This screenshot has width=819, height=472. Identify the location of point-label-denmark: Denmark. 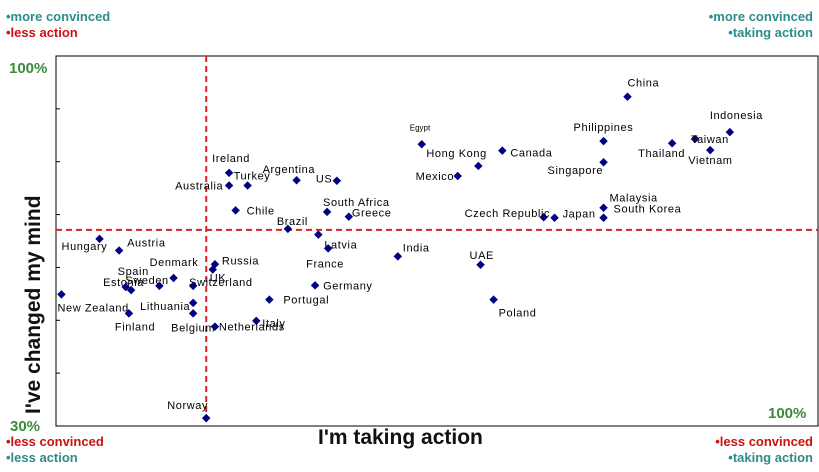
(174, 263).